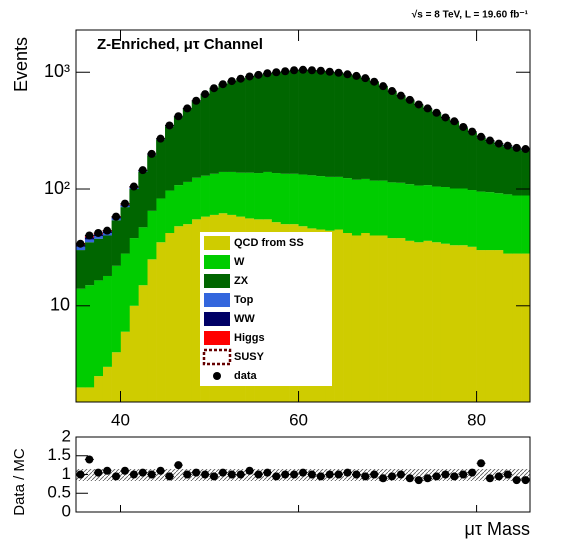 This screenshot has width=577, height=553. I want to click on y-axis-label: Events, so click(21, 64).